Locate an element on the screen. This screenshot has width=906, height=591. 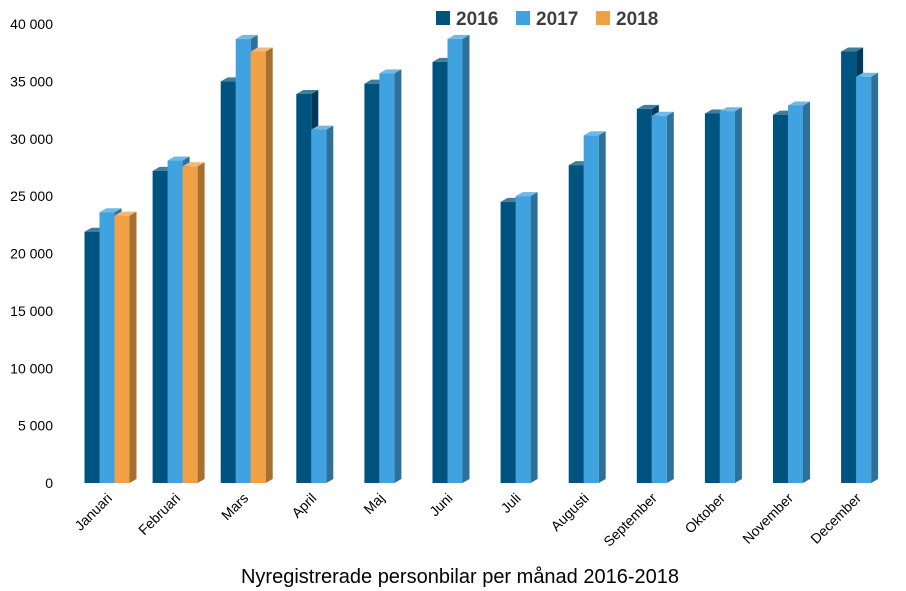
x-tick-label: Januari is located at coordinates (93, 512).